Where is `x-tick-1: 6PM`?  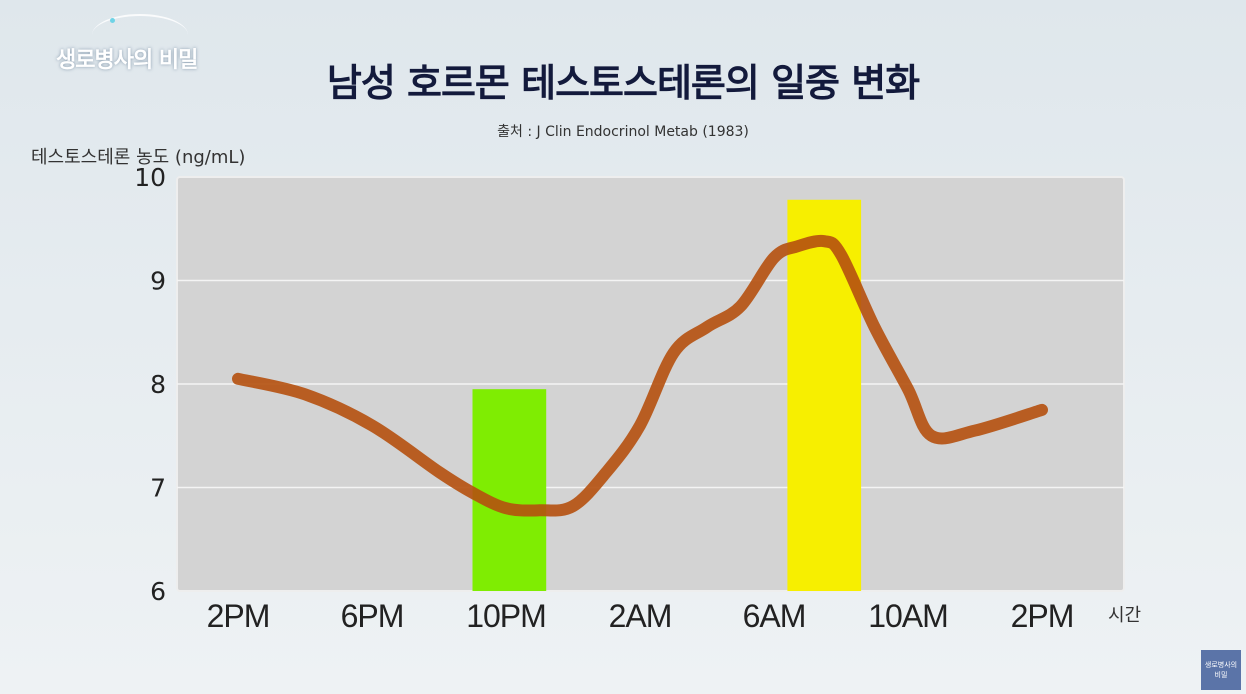 x-tick-1: 6PM is located at coordinates (372, 616).